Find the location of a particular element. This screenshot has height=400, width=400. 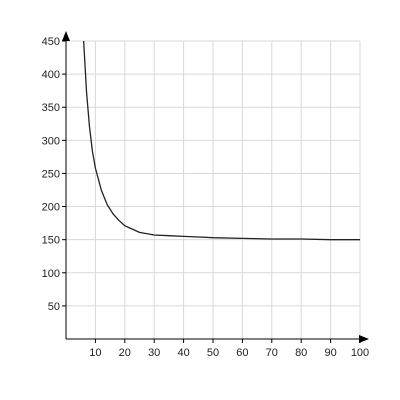

y-tick-label: 250 is located at coordinates (51, 174).